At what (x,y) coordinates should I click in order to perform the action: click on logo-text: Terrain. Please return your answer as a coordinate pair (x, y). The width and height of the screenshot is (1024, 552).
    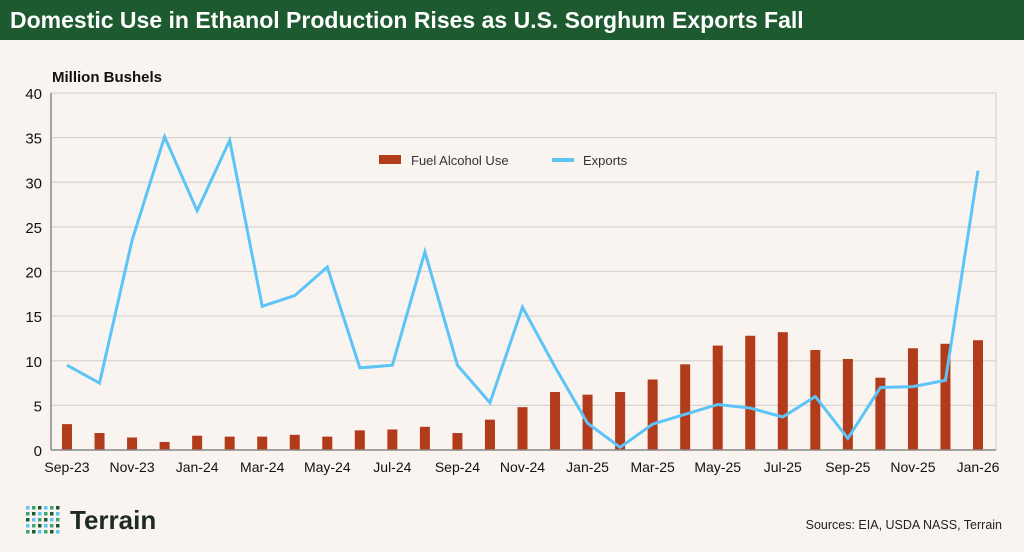
    Looking at the image, I should click on (113, 520).